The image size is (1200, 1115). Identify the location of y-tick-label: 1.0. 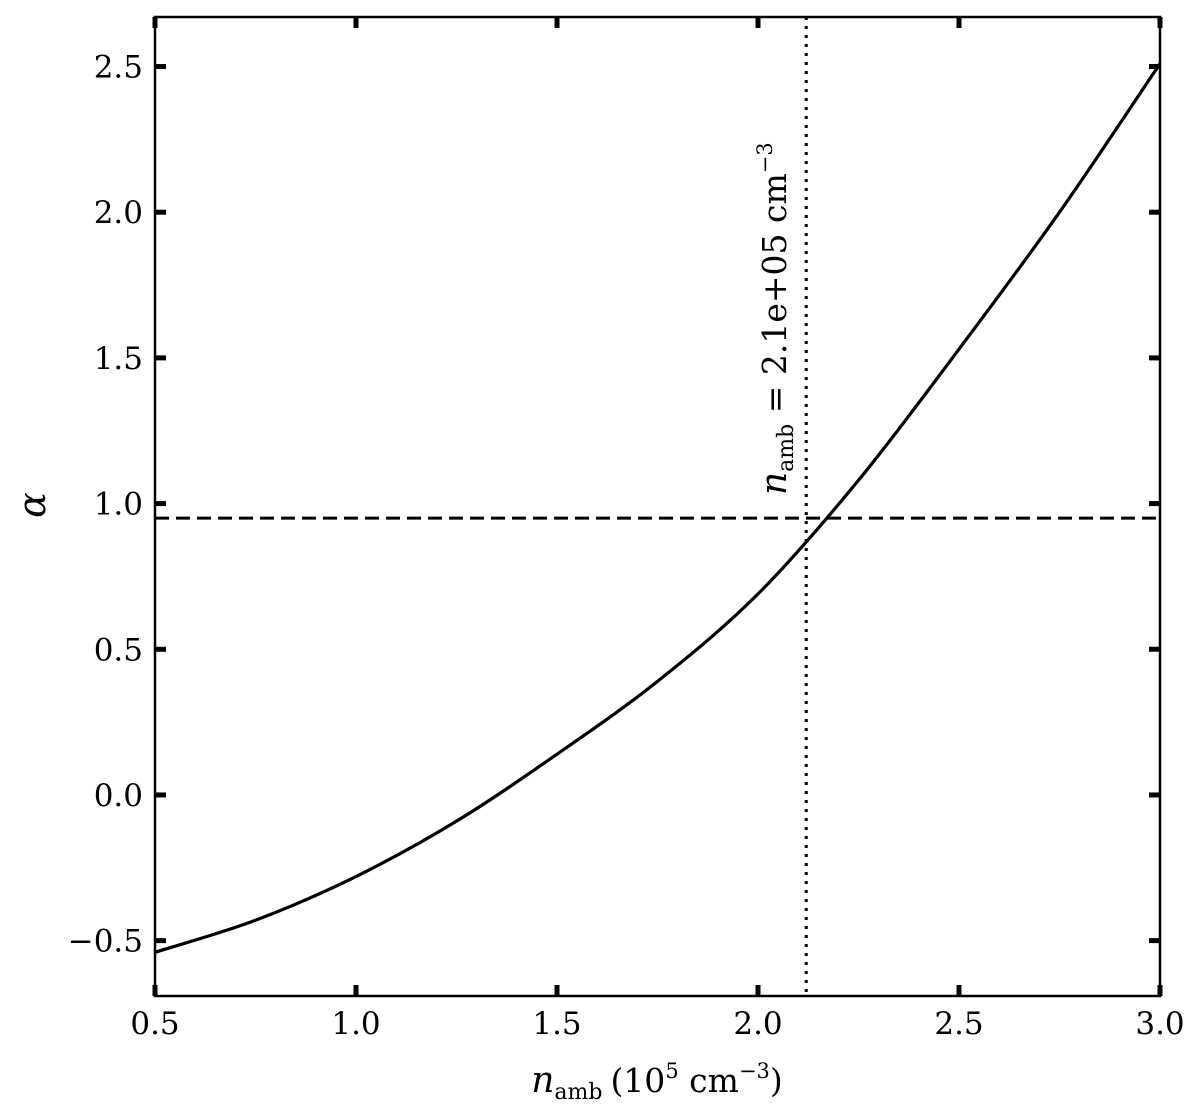
(118, 505).